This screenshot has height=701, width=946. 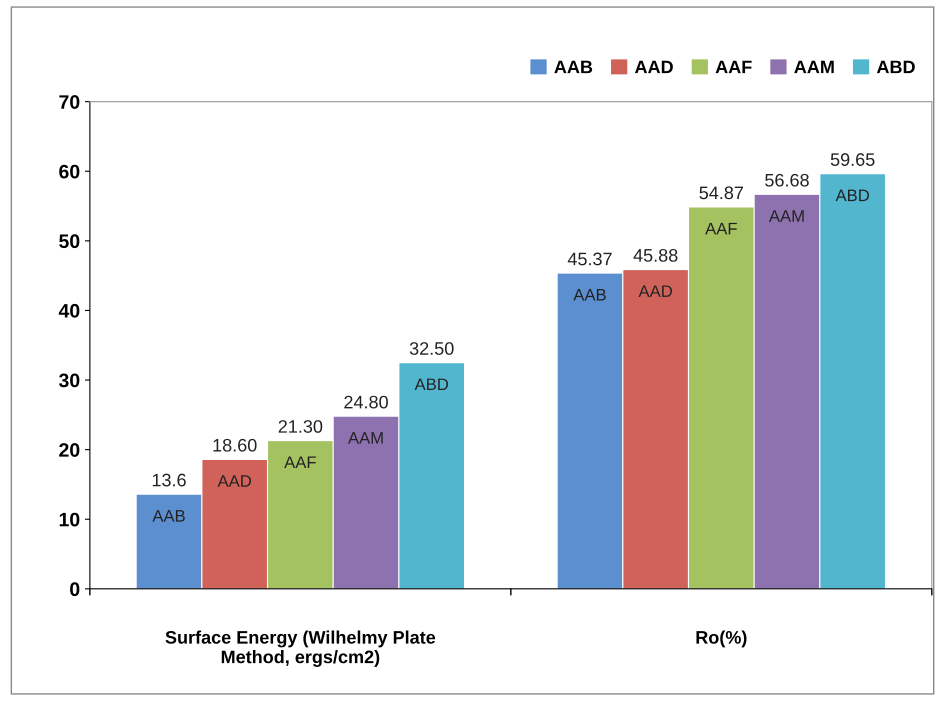 I want to click on data-label: 45.88, so click(x=655, y=255).